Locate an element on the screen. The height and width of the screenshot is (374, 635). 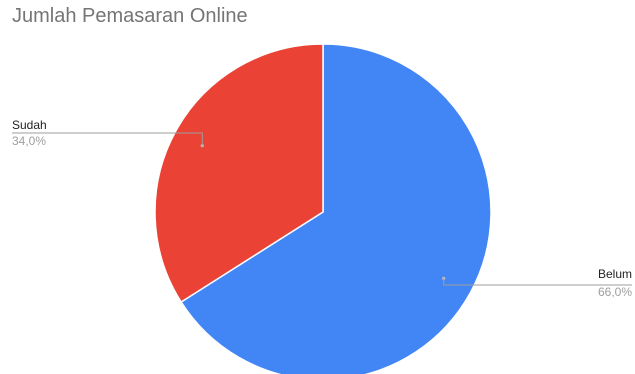
slice-percent-sudah: 34,0% is located at coordinates (29, 141).